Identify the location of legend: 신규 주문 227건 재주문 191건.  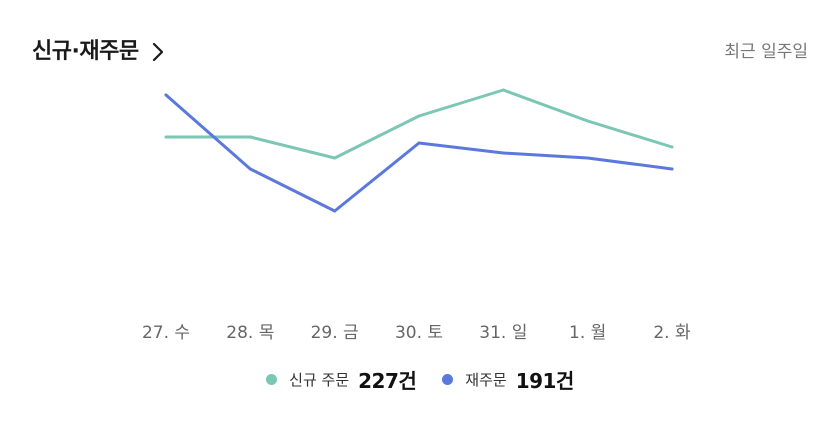
(420, 379).